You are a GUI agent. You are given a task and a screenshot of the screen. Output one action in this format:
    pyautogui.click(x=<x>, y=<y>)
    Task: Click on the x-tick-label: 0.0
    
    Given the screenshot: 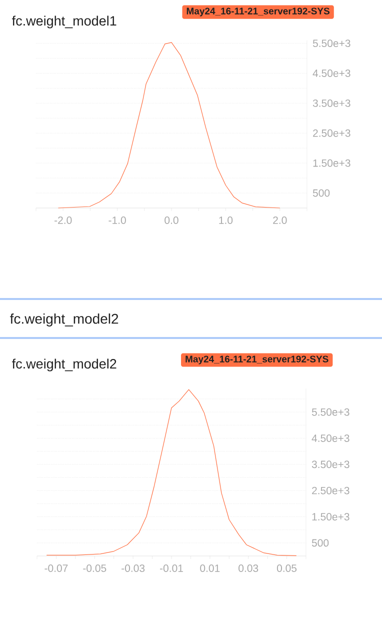 What is the action you would take?
    pyautogui.click(x=171, y=220)
    